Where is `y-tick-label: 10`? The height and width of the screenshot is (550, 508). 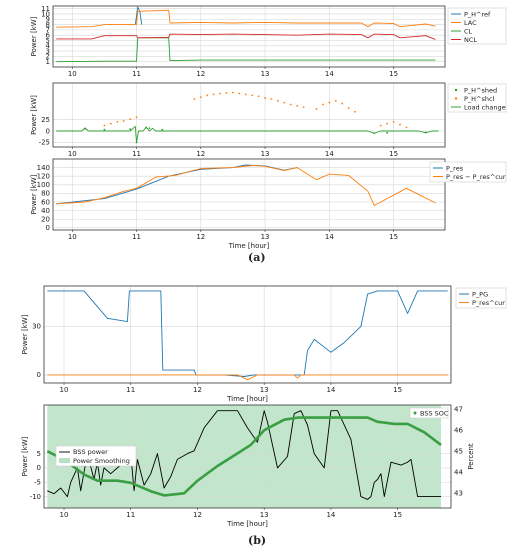
y-tick-label: 10 is located at coordinates (45, 14).